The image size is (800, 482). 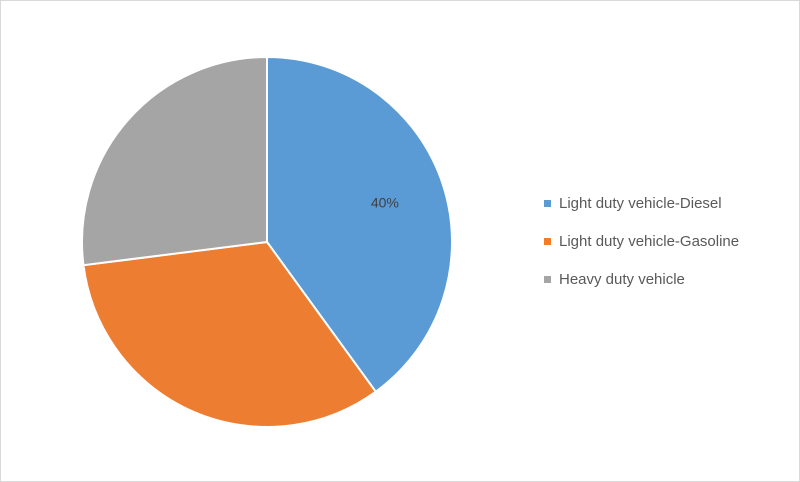 What do you see at coordinates (547, 241) in the screenshot?
I see `legend-swatch-gasoline` at bounding box center [547, 241].